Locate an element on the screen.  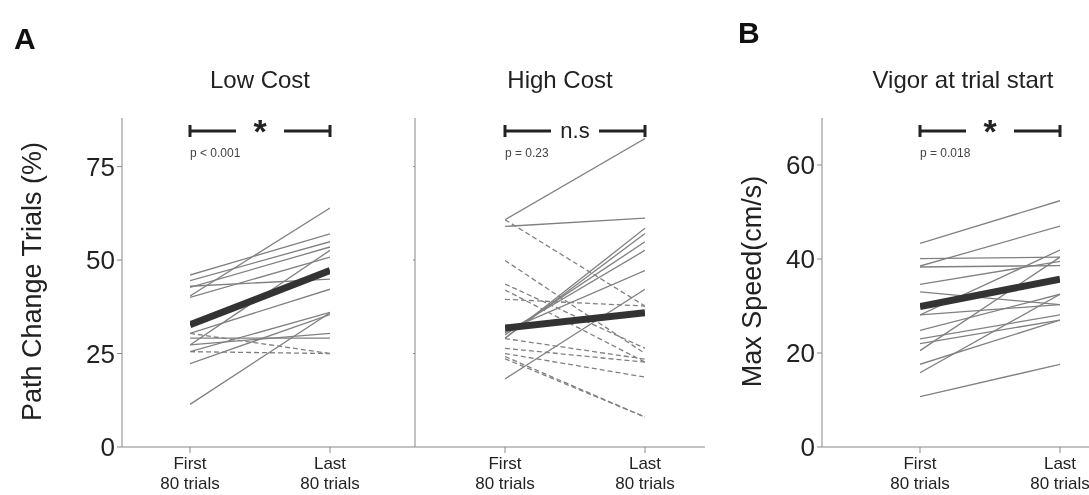
y-axis-title: Max Speed(cm/s) is located at coordinates (752, 282).